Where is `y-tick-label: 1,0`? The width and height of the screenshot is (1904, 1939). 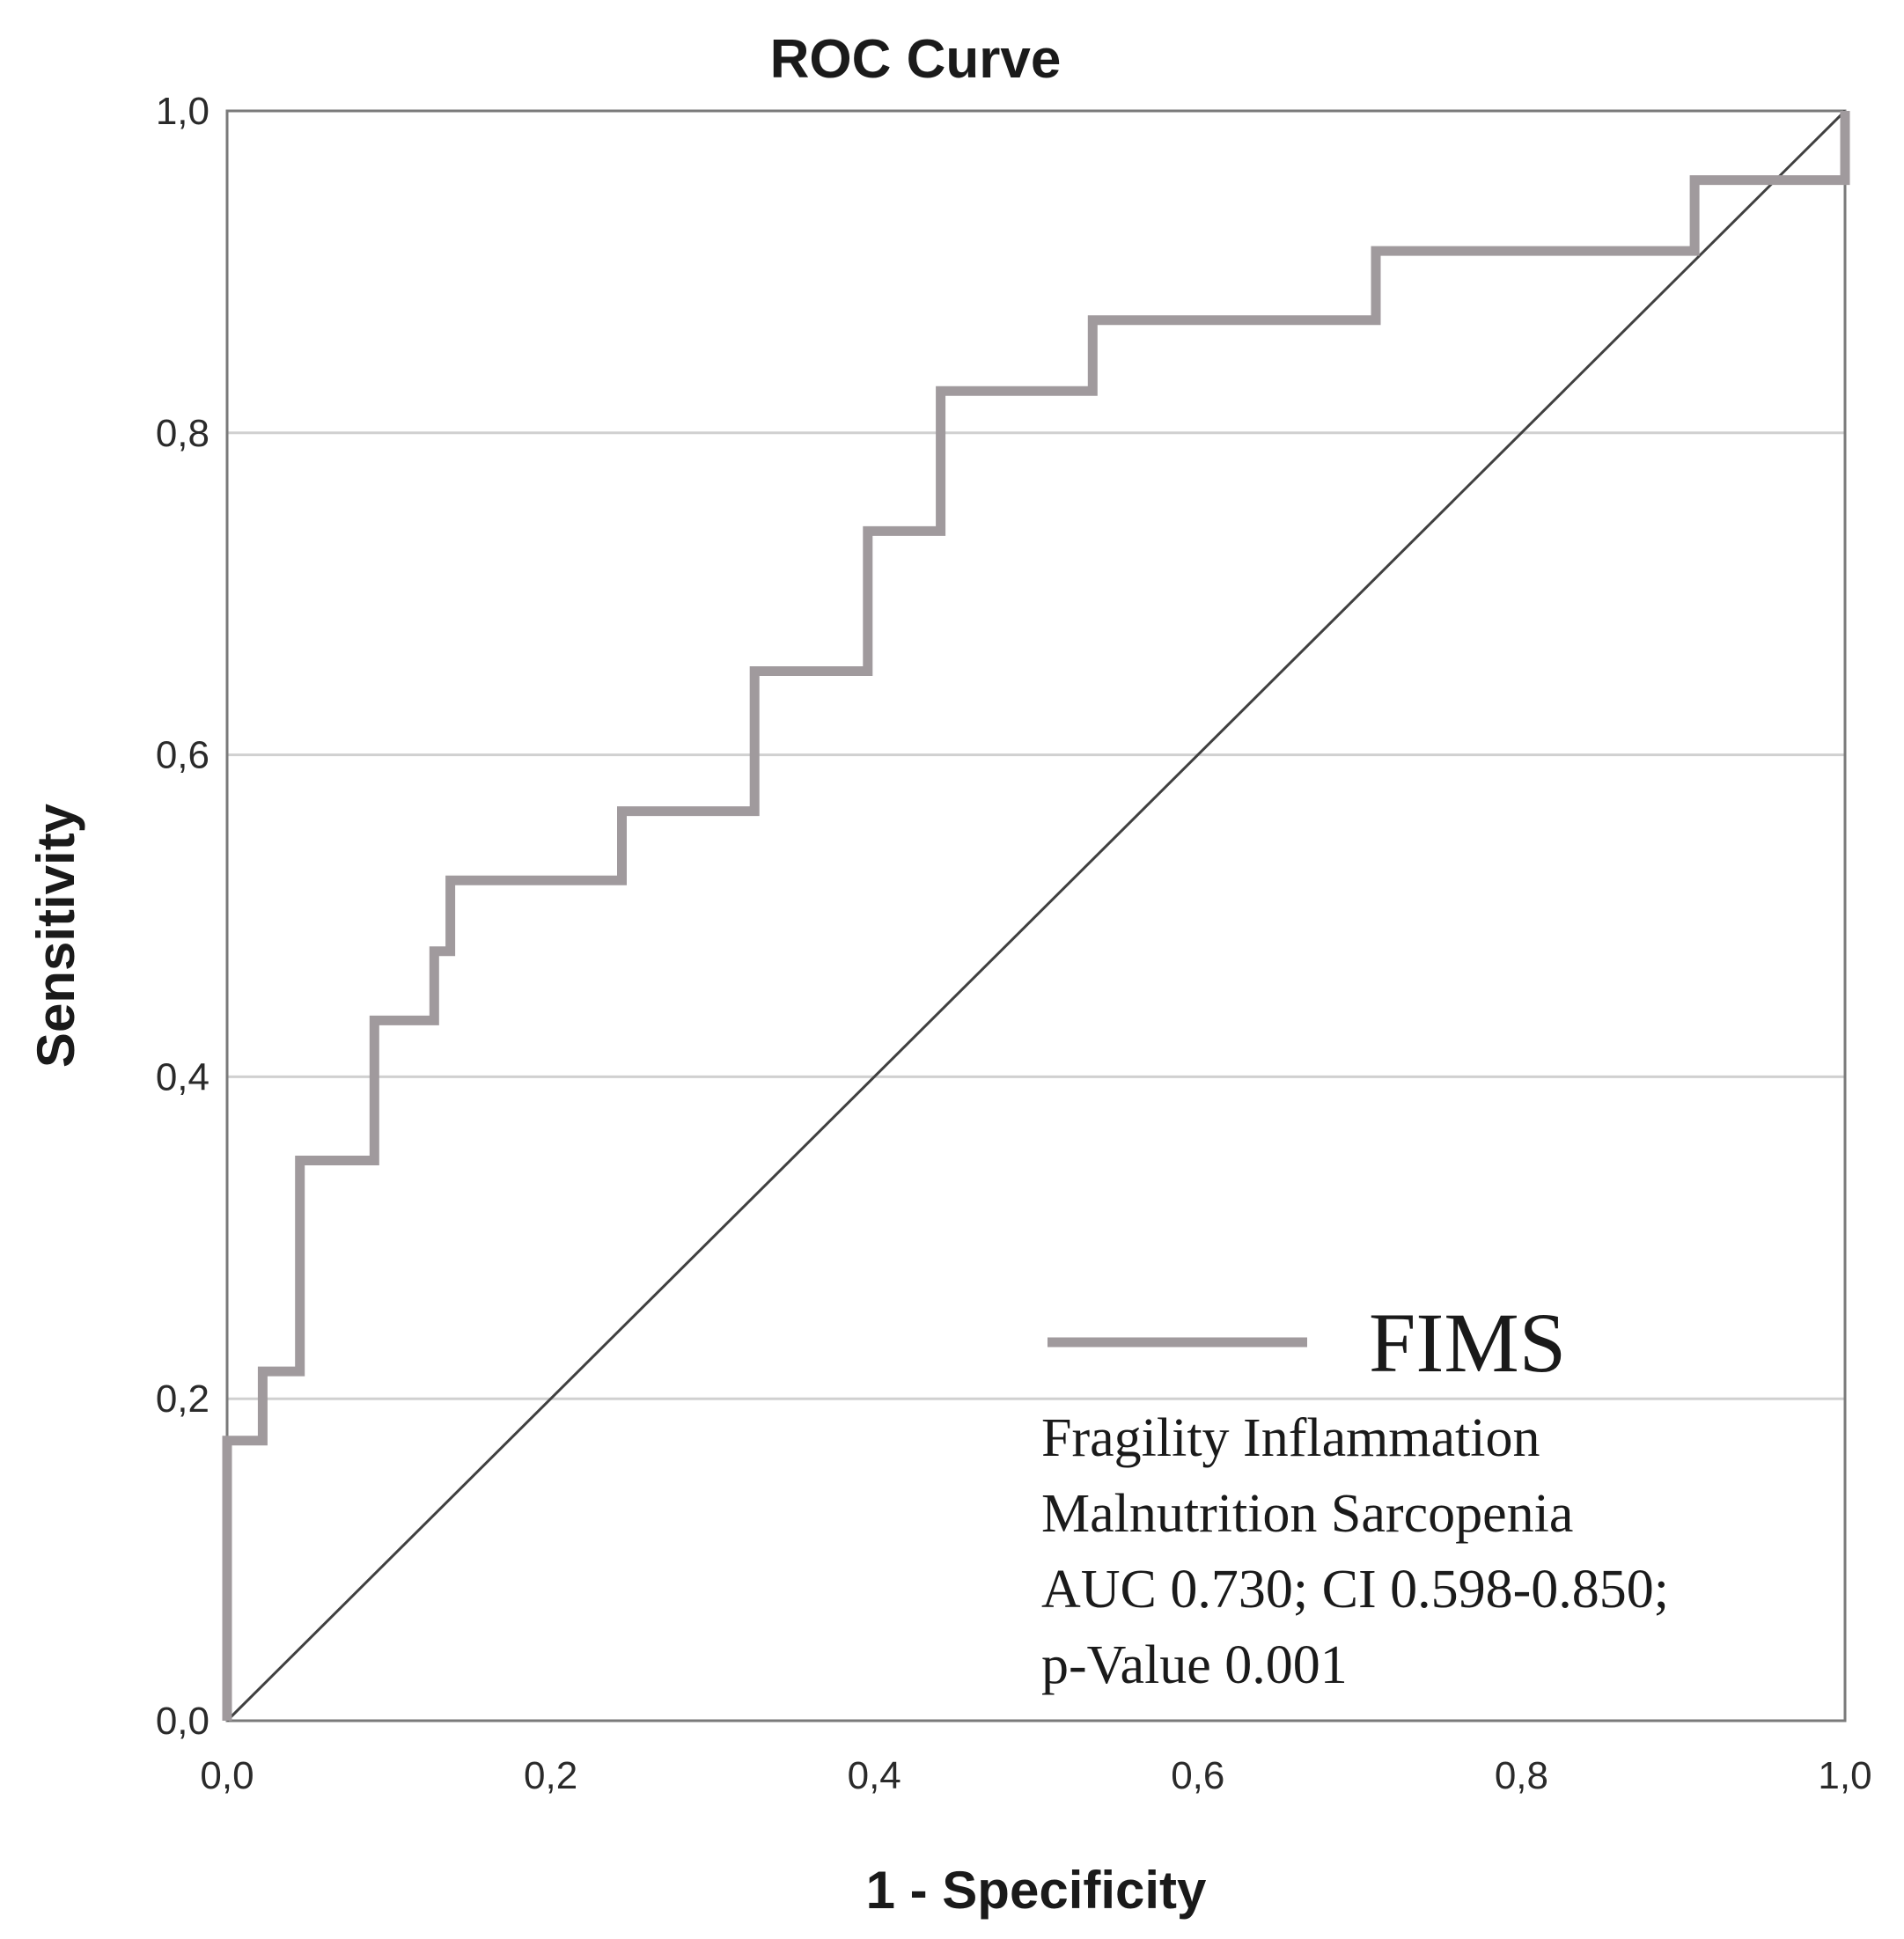
y-tick-label: 1,0 is located at coordinates (183, 112).